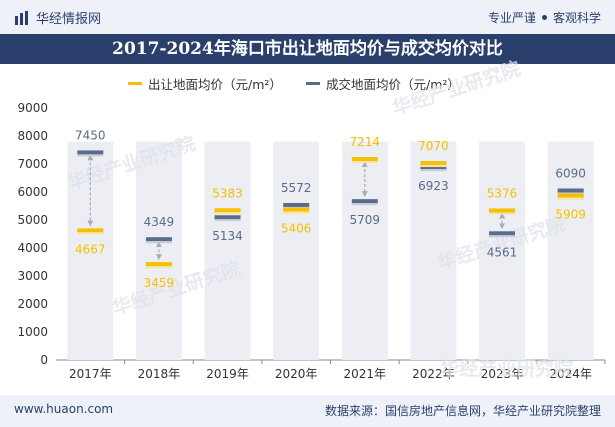 The height and width of the screenshot is (427, 615). Describe the element at coordinates (393, 84) in the screenshot. I see `legend-label-series-b: 成交地面均价（元/m²）` at that location.